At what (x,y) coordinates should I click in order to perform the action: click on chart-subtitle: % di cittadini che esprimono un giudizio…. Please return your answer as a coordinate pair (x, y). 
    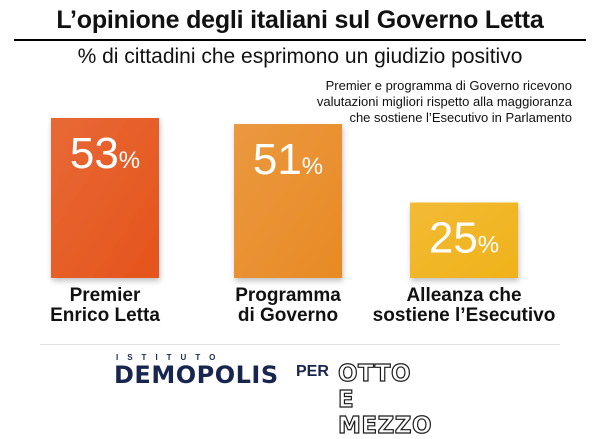
    Looking at the image, I should click on (300, 56).